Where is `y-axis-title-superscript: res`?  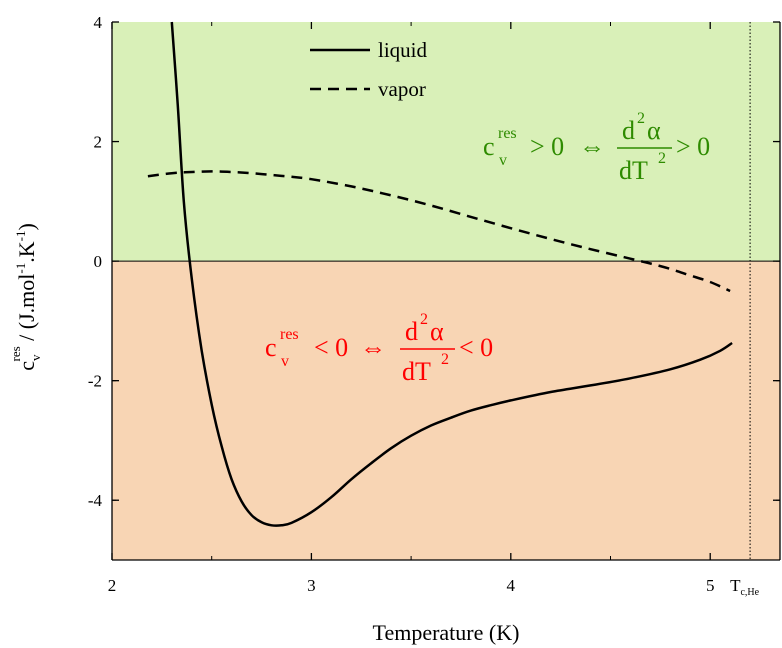 y-axis-title-superscript: res is located at coordinates (15, 353).